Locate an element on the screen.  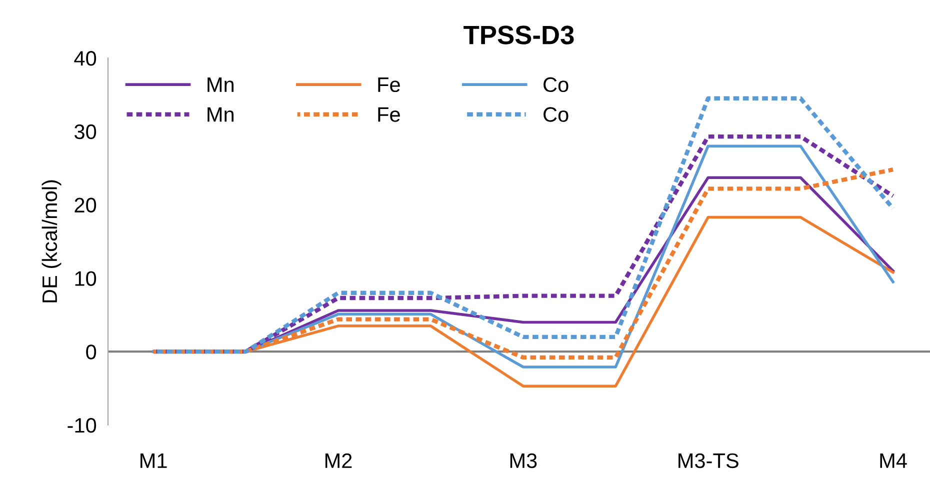
x-tick-label: M3 is located at coordinates (523, 460).